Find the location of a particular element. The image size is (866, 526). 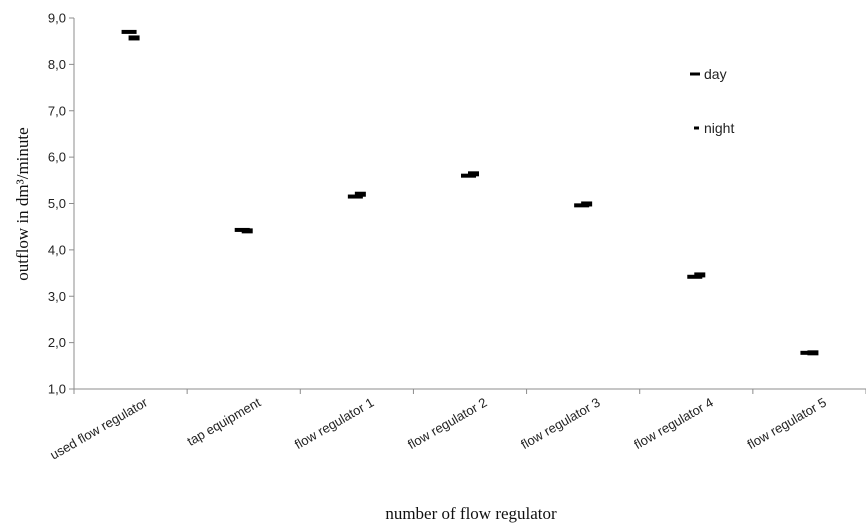

x-tick-label: flow regulator 5 is located at coordinates (786, 423).